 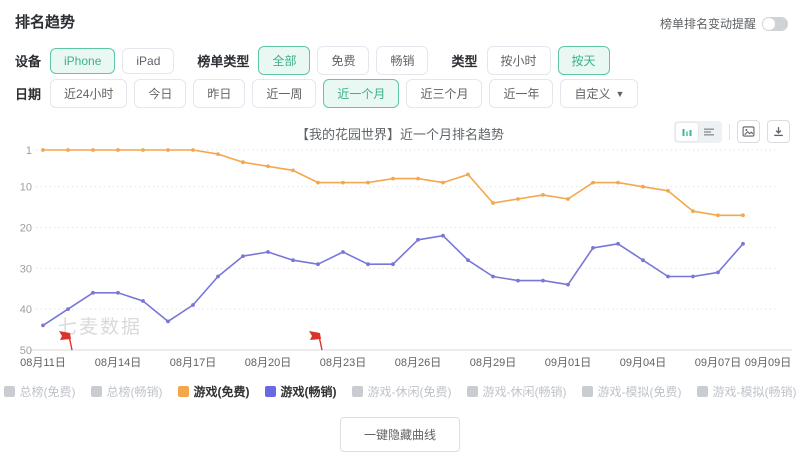 I want to click on list-icon, so click(x=709, y=131).